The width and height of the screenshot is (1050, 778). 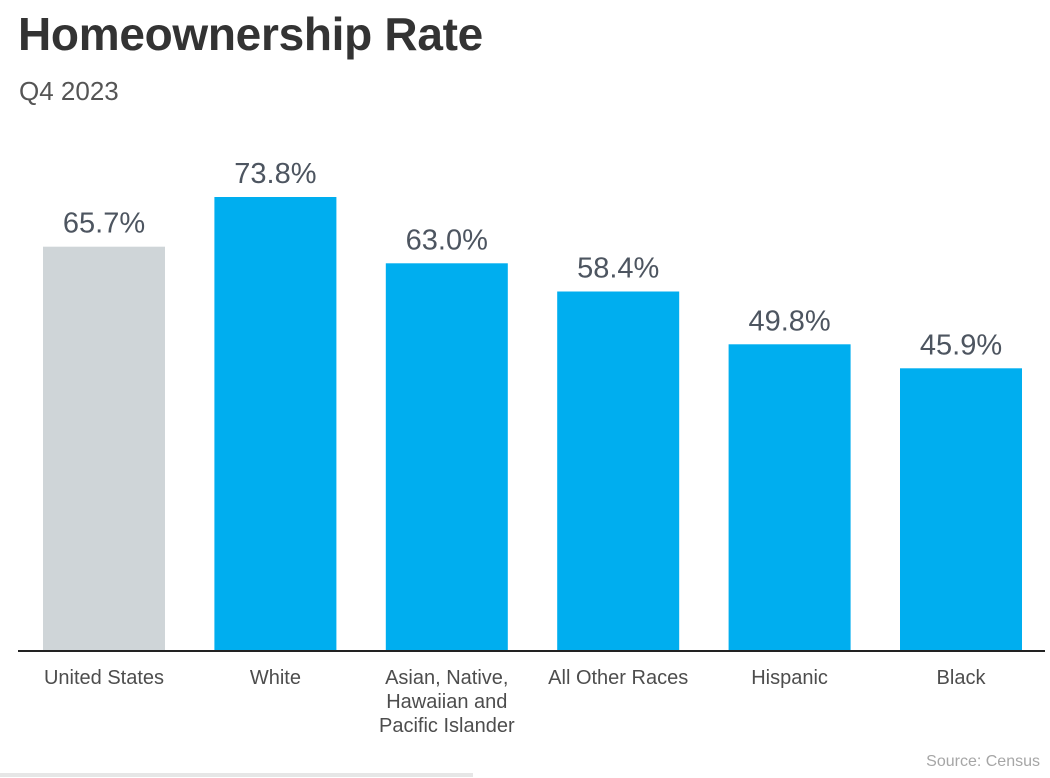 I want to click on category-label-0: United States, so click(x=104, y=678).